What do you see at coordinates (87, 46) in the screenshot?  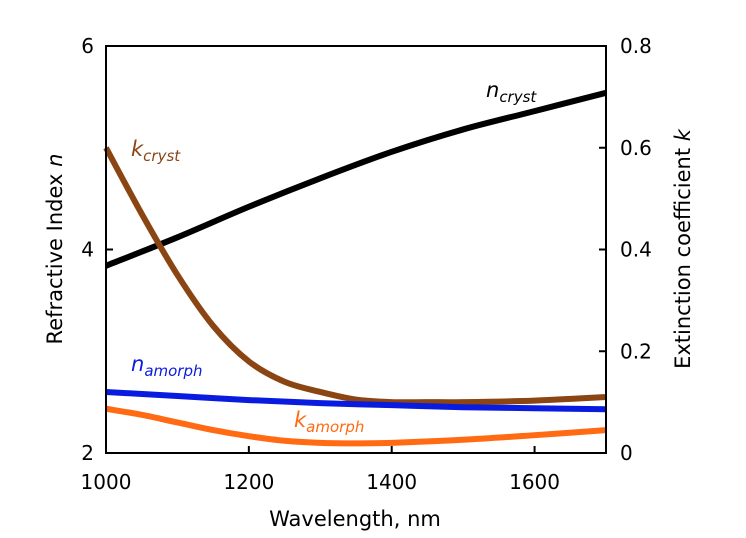 I see `y-left-tick-label: 6` at bounding box center [87, 46].